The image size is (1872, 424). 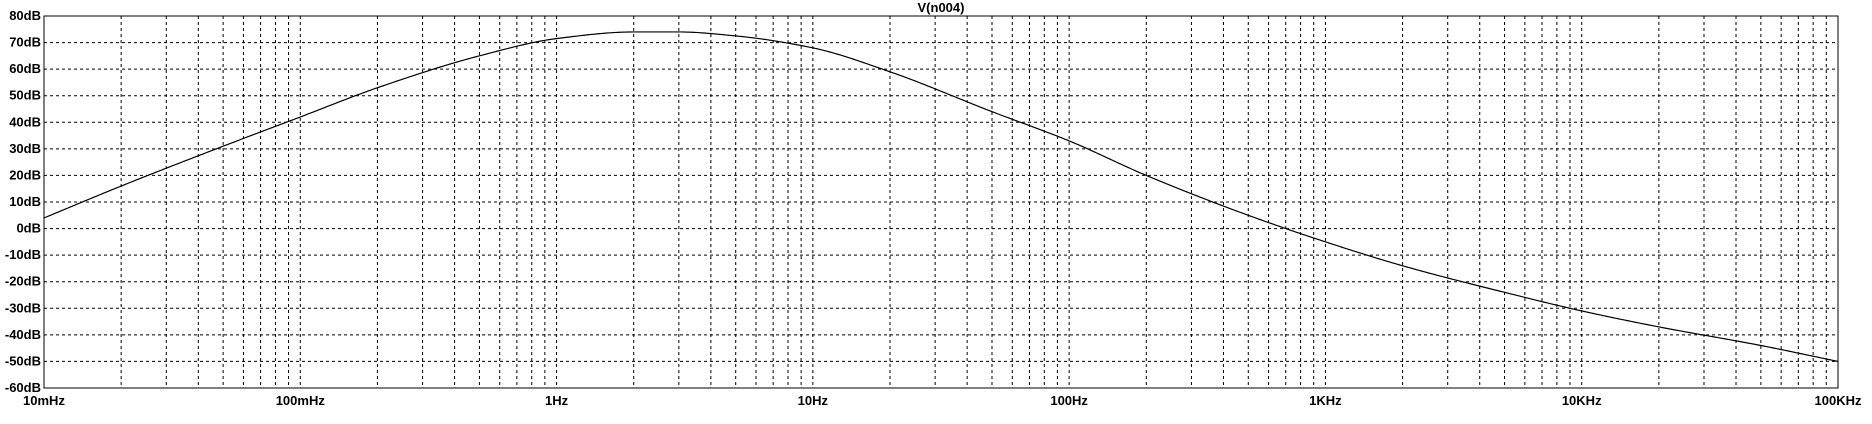 What do you see at coordinates (23, 281) in the screenshot?
I see `y-tick-label: -20dB` at bounding box center [23, 281].